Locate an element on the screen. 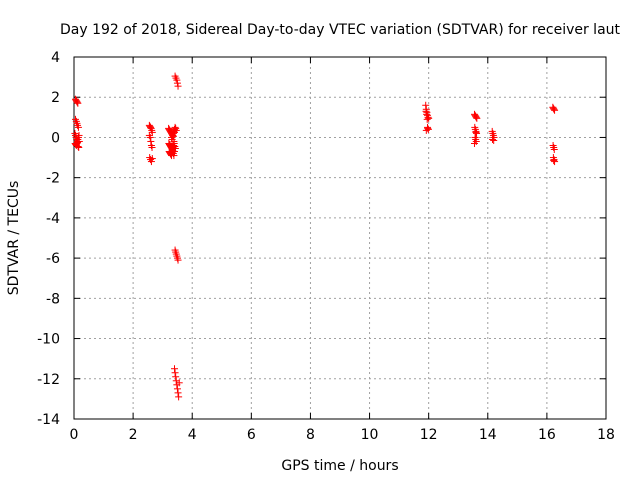  x-axis-label: GPS time / hours is located at coordinates (339, 466).